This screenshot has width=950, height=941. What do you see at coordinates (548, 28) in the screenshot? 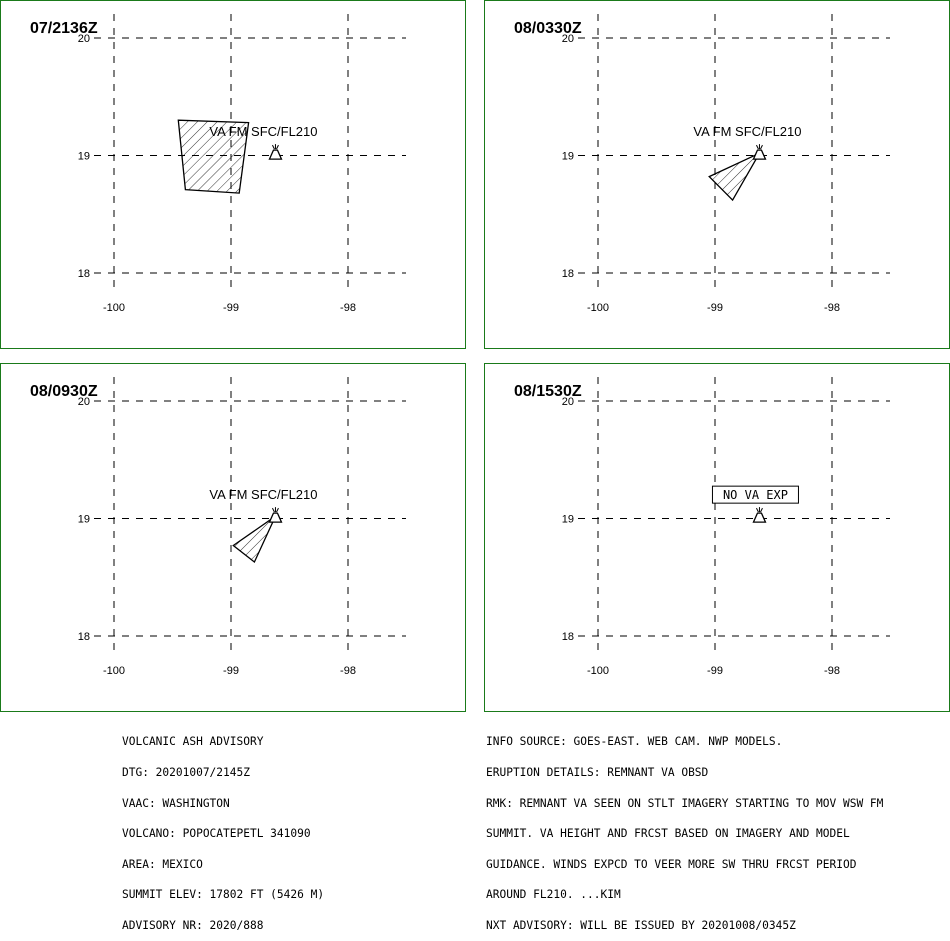
I see `panel-valid-time: 08/0330Z` at bounding box center [548, 28].